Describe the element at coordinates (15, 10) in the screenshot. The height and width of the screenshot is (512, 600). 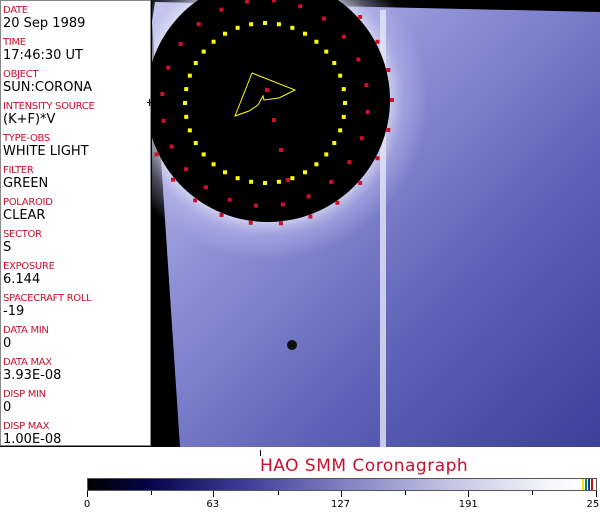
I see `field-label: DATE` at that location.